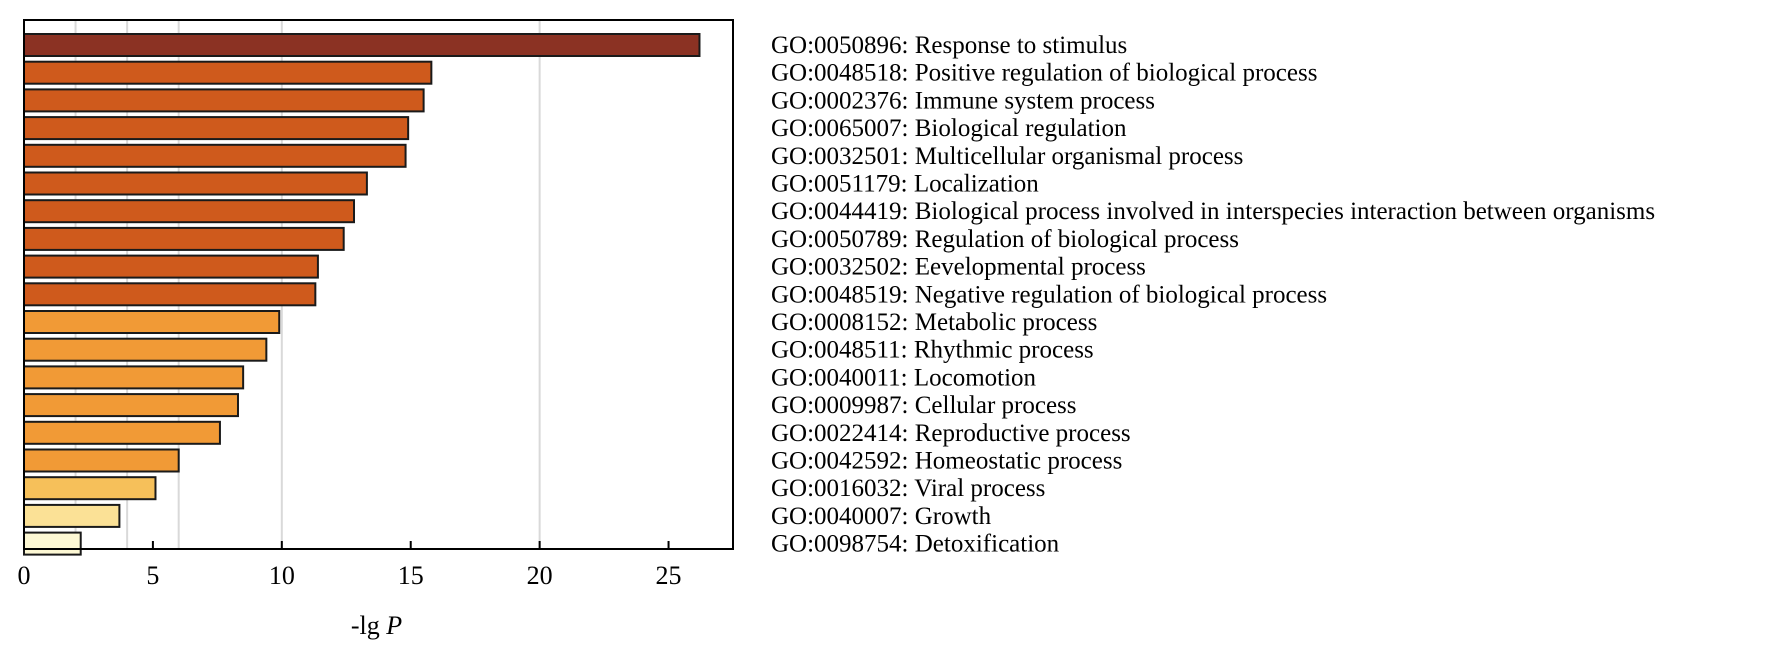 Image resolution: width=1781 pixels, height=652 pixels. What do you see at coordinates (904, 377) in the screenshot?
I see `category-label: GO:0040011: Locomotion` at bounding box center [904, 377].